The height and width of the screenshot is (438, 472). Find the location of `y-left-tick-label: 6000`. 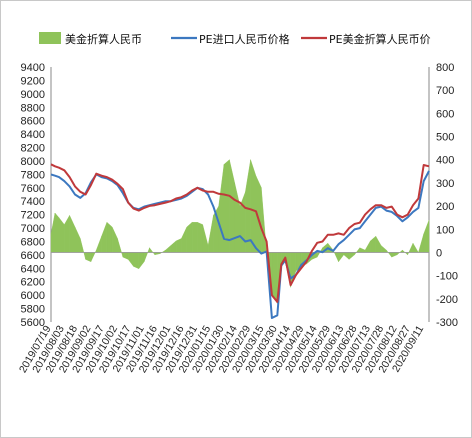

y-left-tick-label: 6000 is located at coordinates (33, 296).